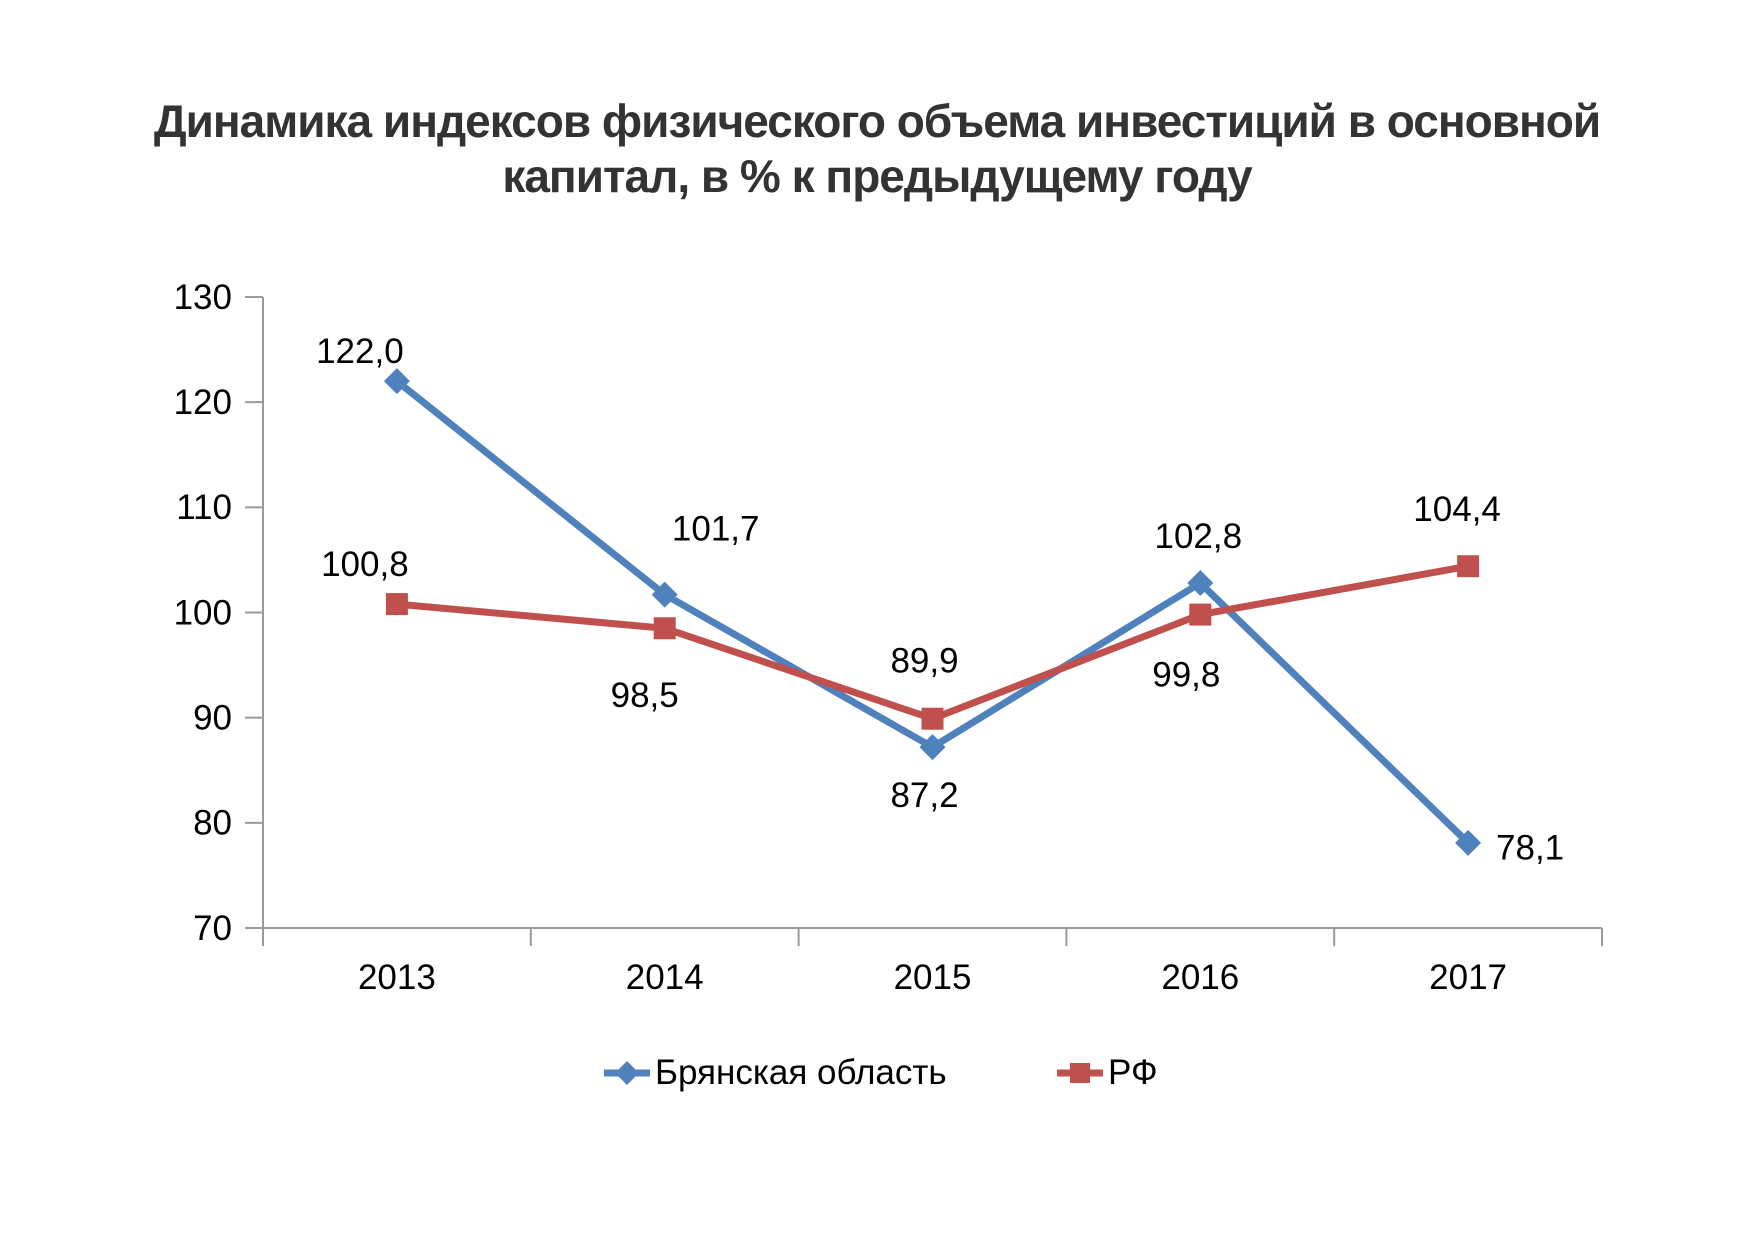  What do you see at coordinates (212, 718) in the screenshot?
I see `y-tick-label: 90` at bounding box center [212, 718].